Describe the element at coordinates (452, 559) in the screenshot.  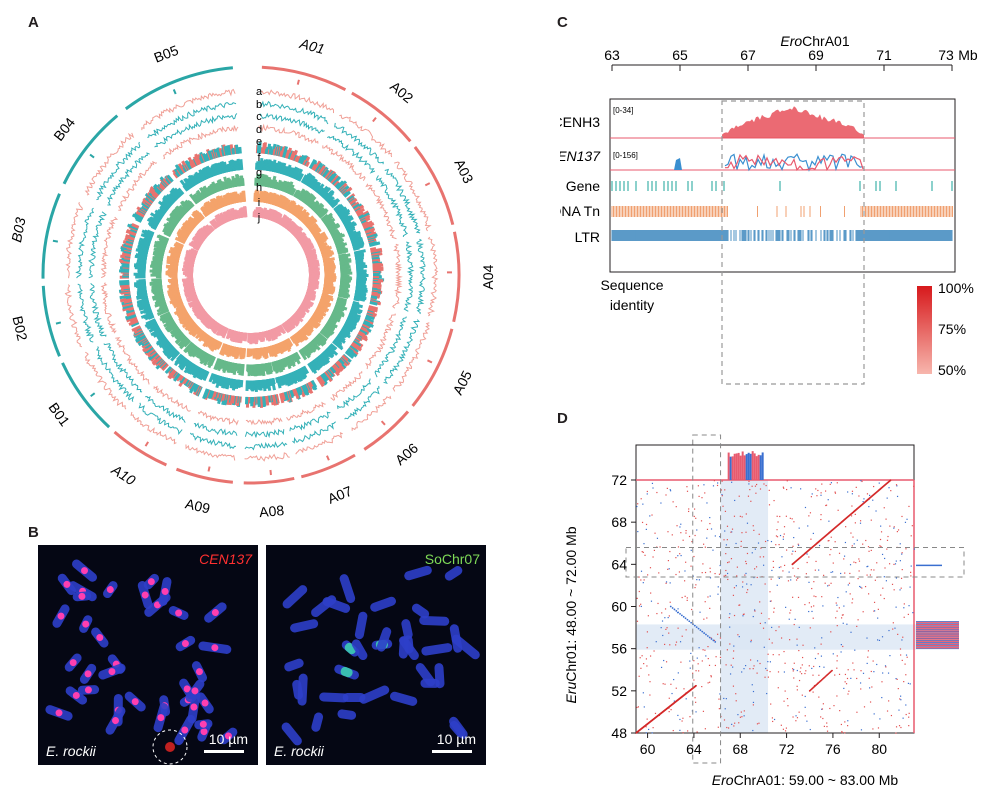
I see `probe-label: SoChr07` at that location.